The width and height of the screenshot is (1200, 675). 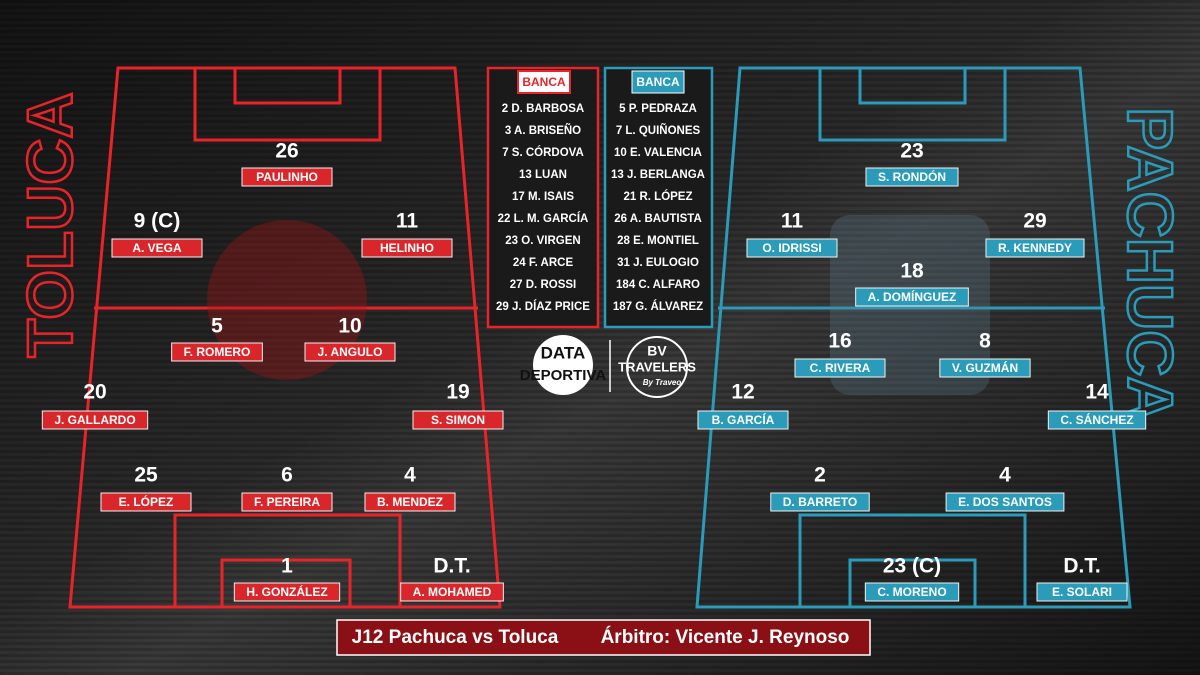 I want to click on bench-player: 7 S. CÓRDOVA, so click(x=543, y=152).